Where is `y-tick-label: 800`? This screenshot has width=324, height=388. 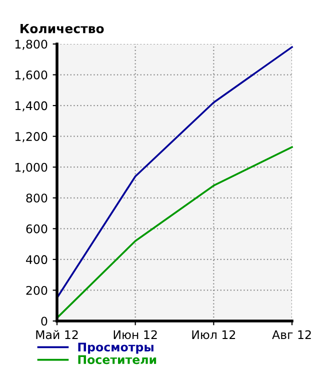
y-tick-label: 800 is located at coordinates (37, 198).